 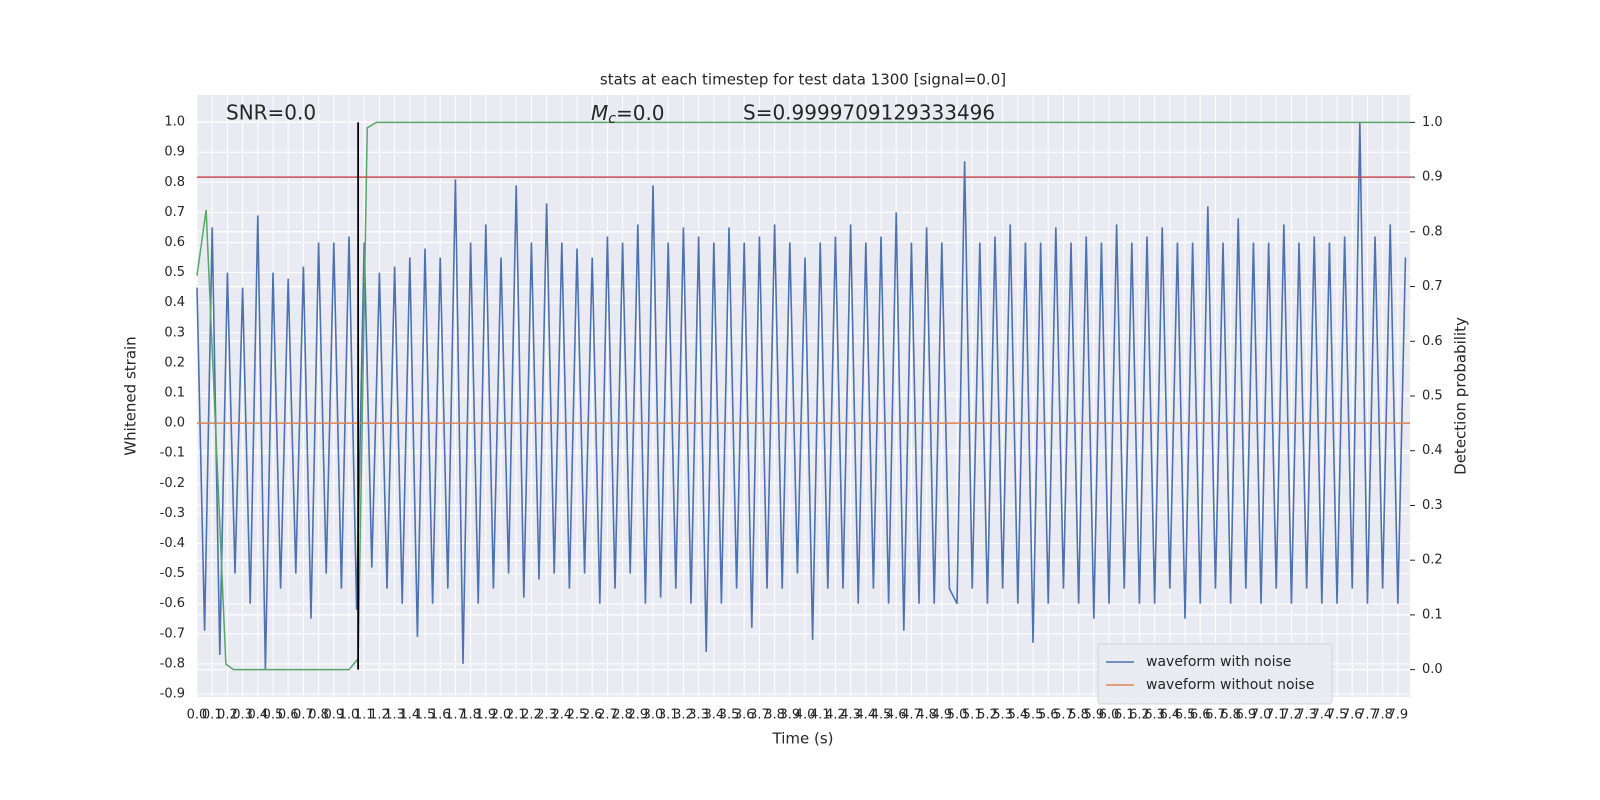 What do you see at coordinates (174, 392) in the screenshot?
I see `y-tick-label: 0.1` at bounding box center [174, 392].